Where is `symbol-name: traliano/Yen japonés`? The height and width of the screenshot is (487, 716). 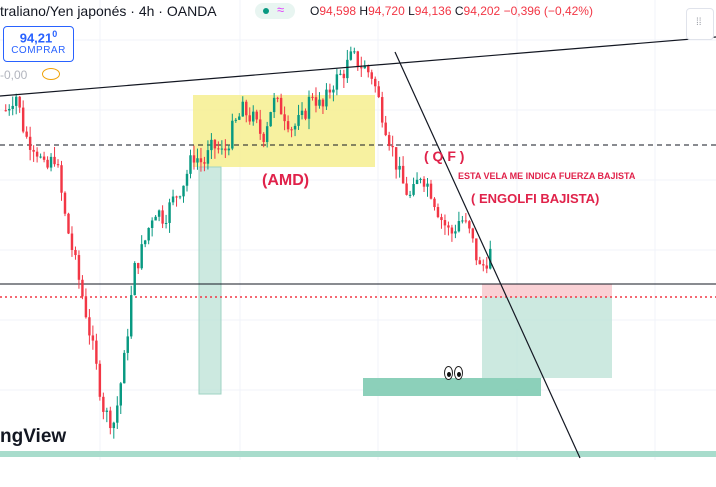
symbol-name: traliano/Yen japonés is located at coordinates (63, 11).